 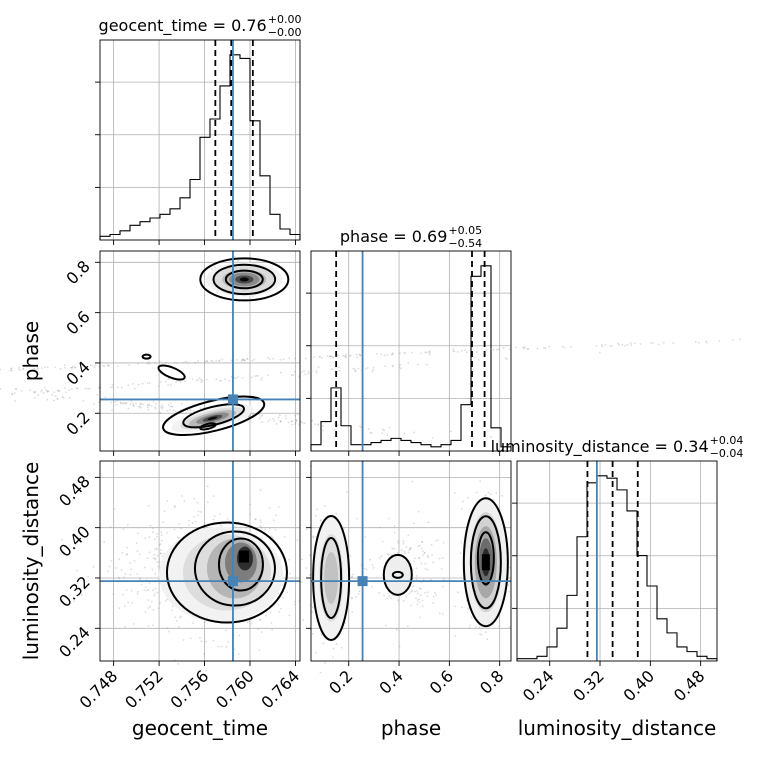 I want to click on title-luminosity_distance: luminosity_distance = 0.34 +0.04−0.04, so click(x=617, y=447).